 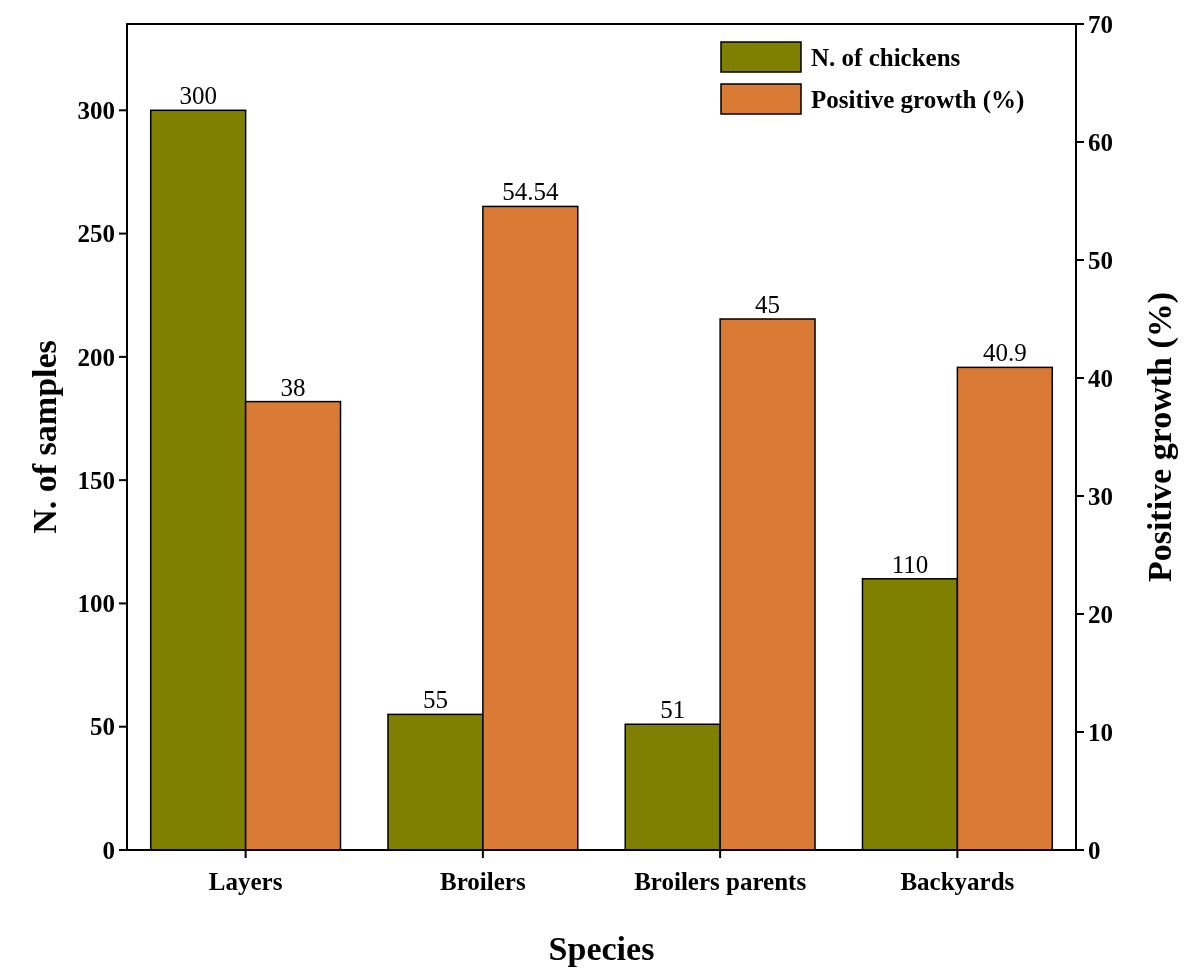 I want to click on y-tick-label: 0, so click(x=108, y=850).